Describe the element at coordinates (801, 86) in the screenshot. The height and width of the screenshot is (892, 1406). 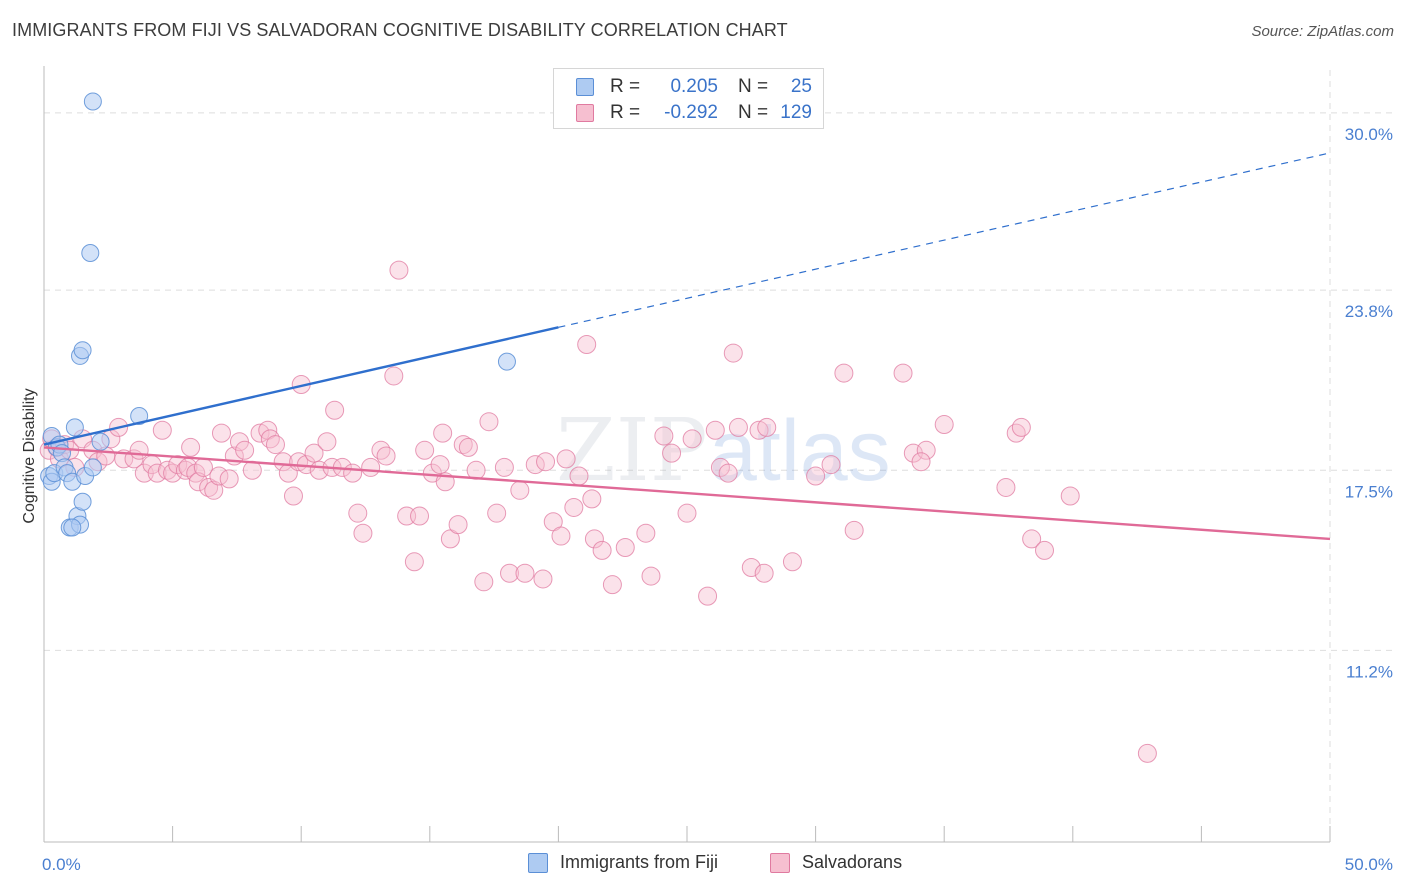
I see `fiji-n-value: 25` at that location.